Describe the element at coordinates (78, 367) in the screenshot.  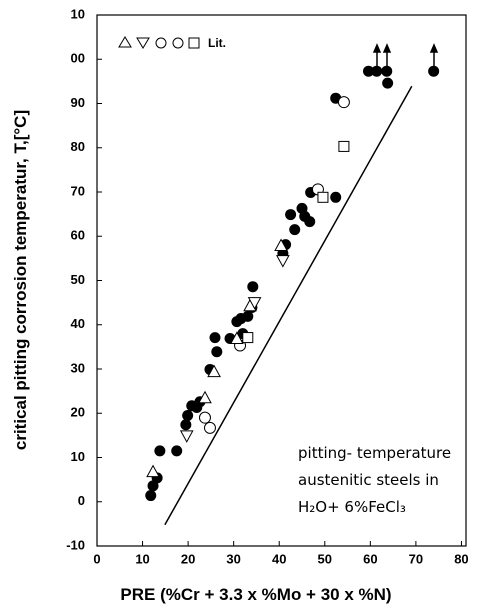
I see `y-tick-label: 30` at that location.